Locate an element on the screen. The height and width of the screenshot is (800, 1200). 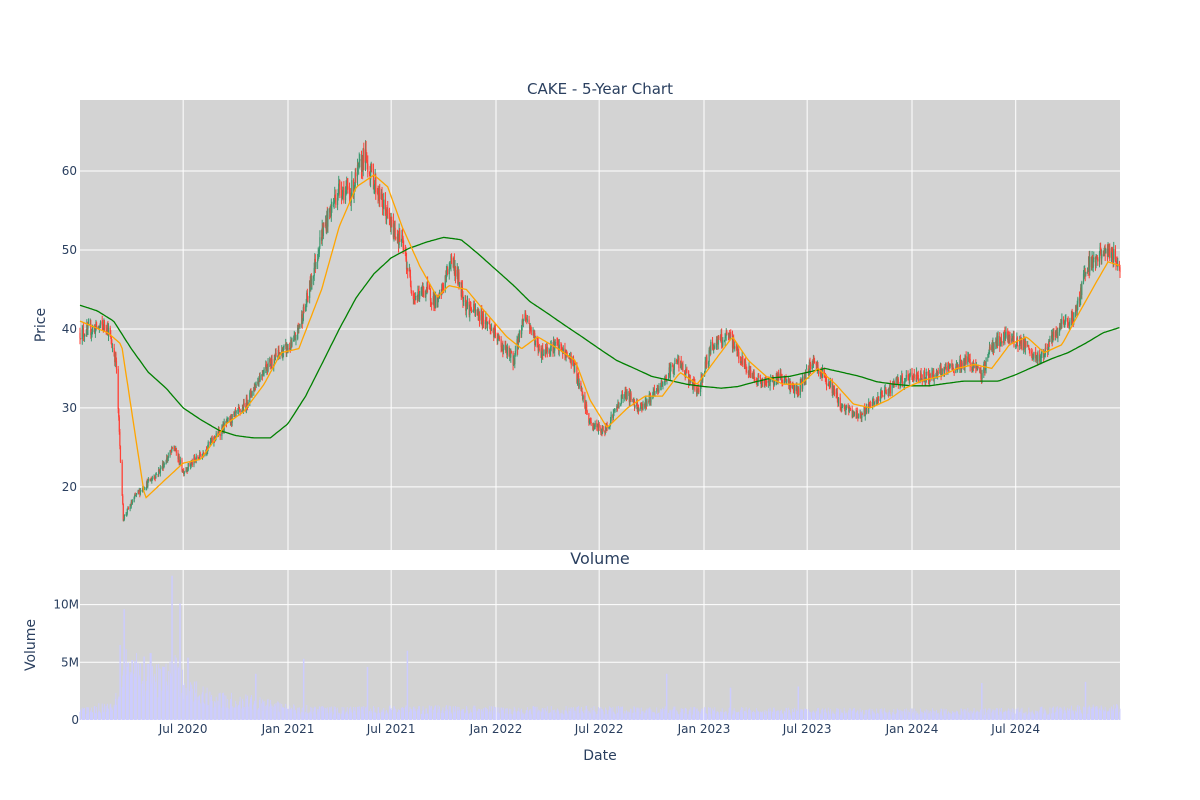
volume-panel-title: Volume is located at coordinates (600, 558).